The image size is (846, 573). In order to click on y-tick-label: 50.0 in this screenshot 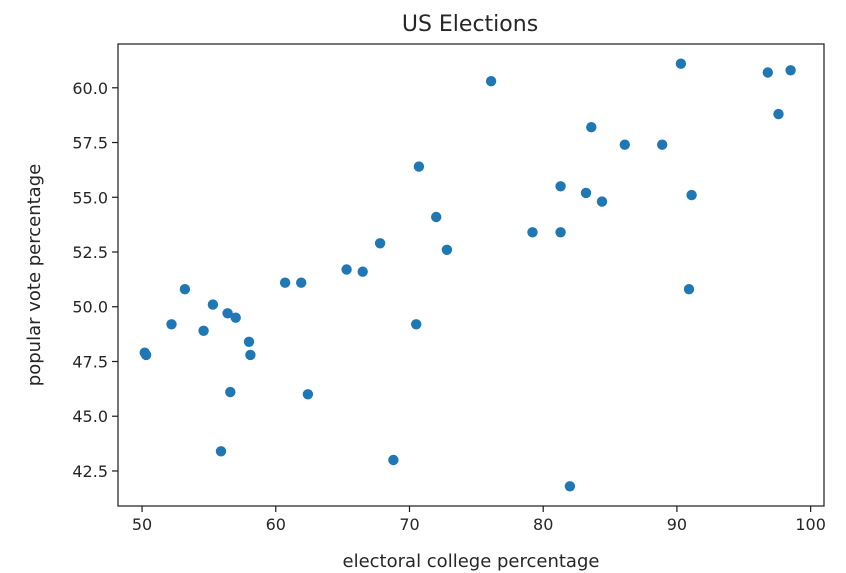, I will do `click(90, 307)`.